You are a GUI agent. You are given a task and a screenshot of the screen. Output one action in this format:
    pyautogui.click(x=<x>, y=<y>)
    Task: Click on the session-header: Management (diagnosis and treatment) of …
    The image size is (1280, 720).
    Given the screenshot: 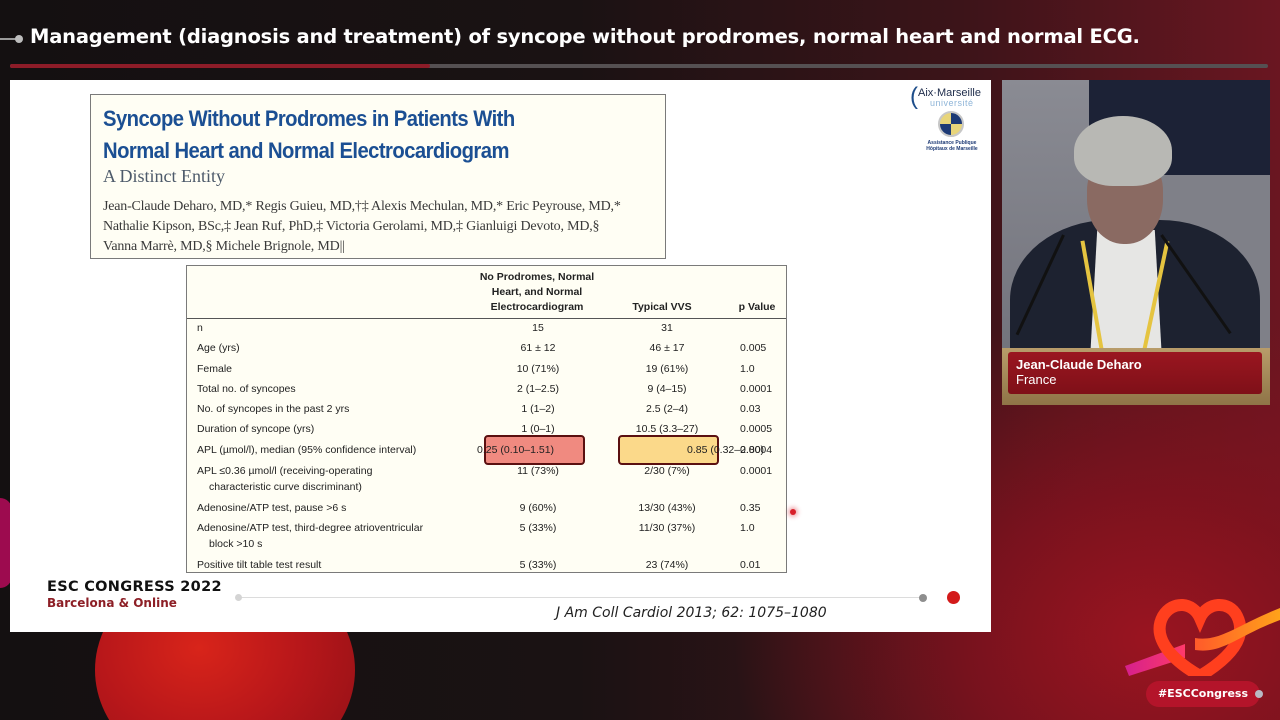 What is the action you would take?
    pyautogui.click(x=640, y=34)
    